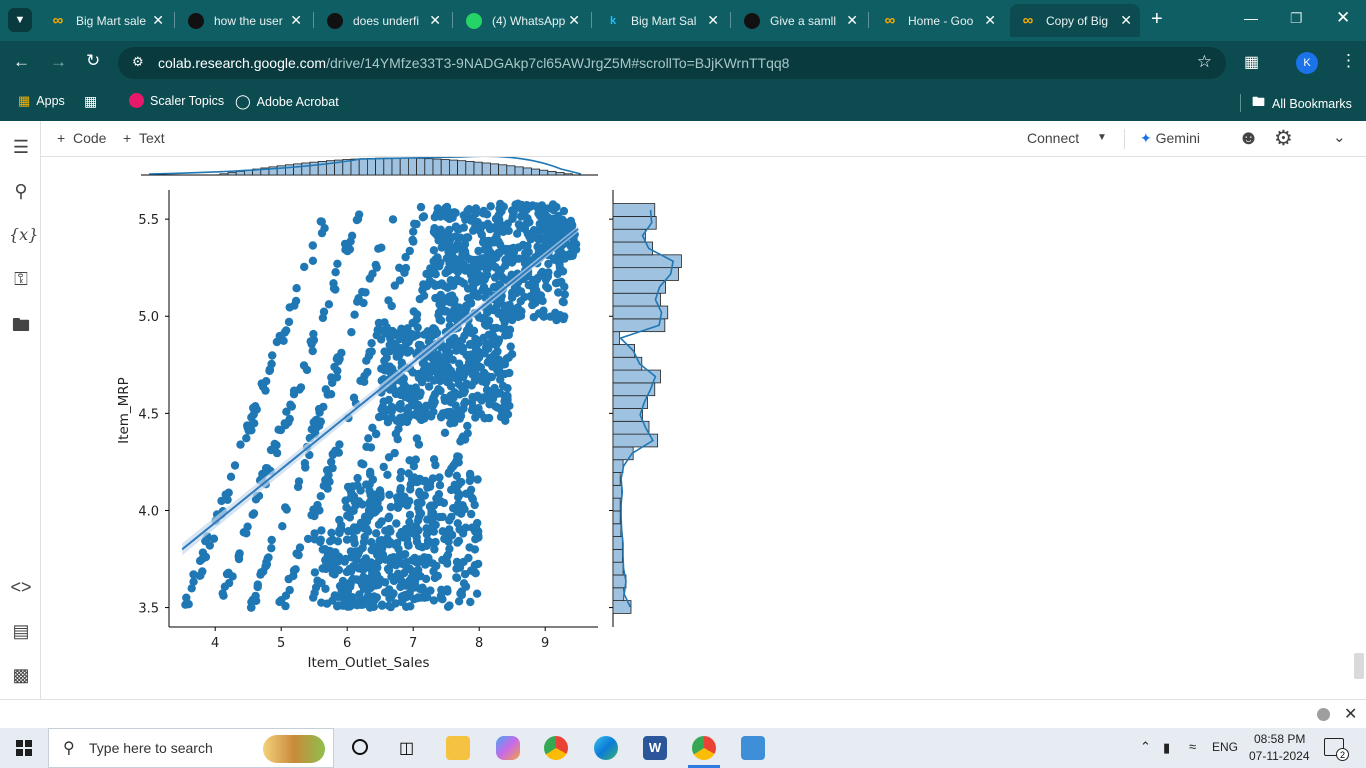  Describe the element at coordinates (508, 748) in the screenshot. I see `copilot-icon` at that location.